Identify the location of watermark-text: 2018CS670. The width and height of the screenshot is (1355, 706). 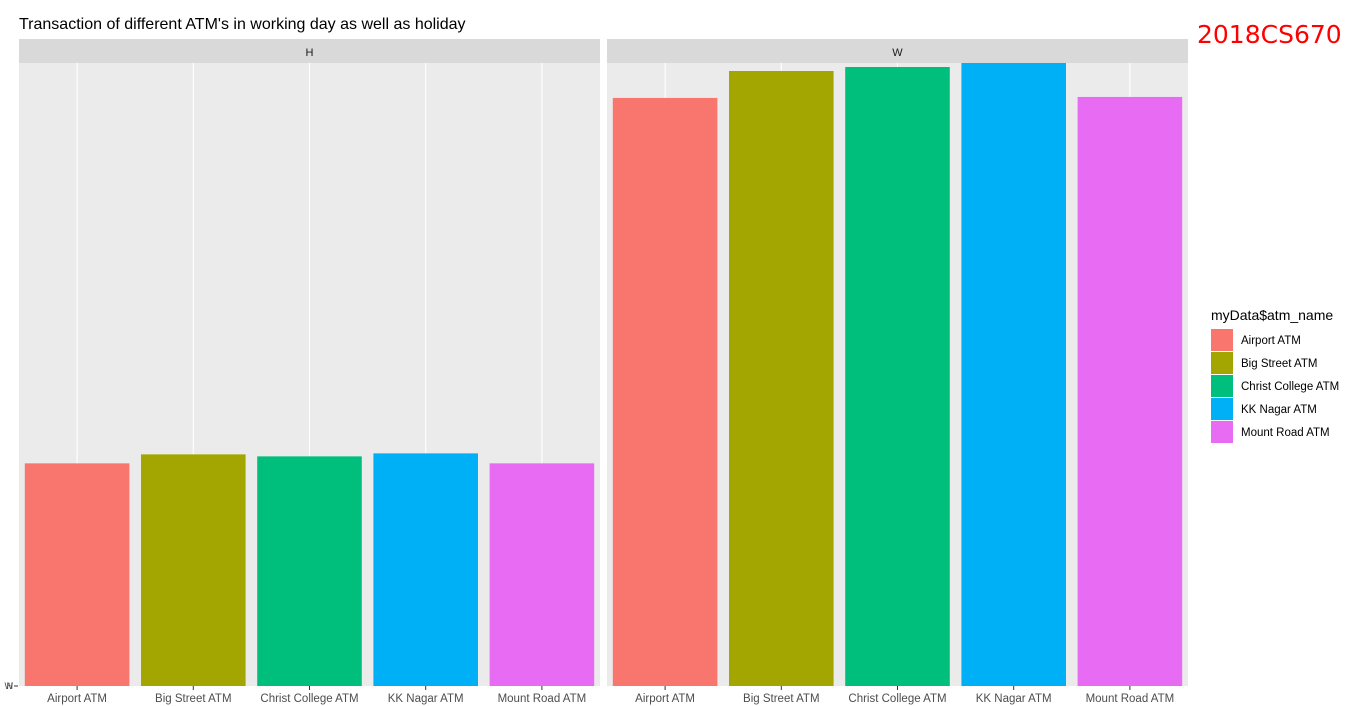
(1269, 34).